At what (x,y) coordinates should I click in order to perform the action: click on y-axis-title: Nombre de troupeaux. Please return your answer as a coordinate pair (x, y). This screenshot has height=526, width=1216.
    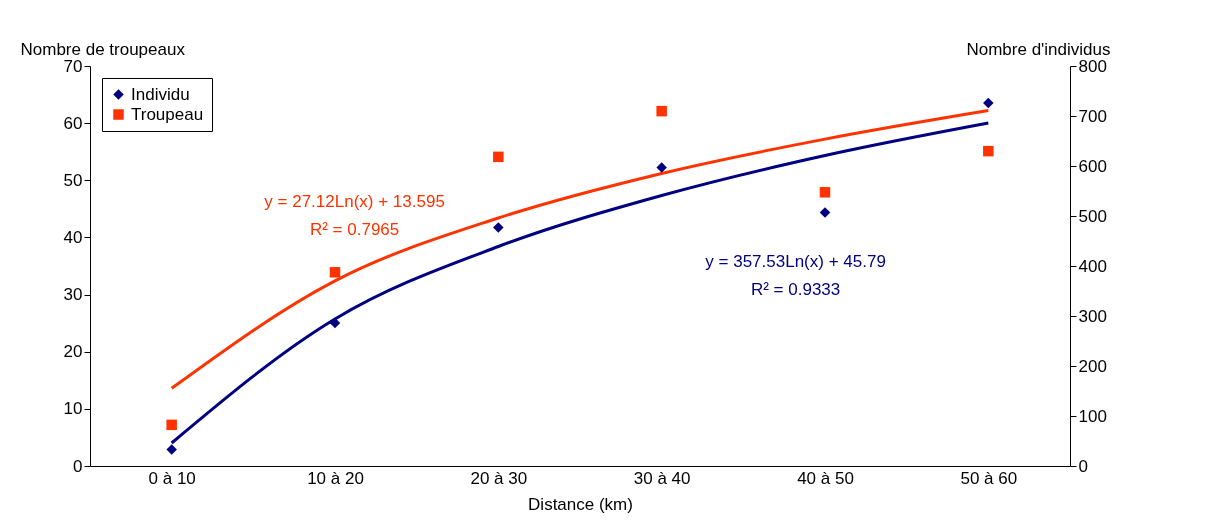
    Looking at the image, I should click on (103, 49).